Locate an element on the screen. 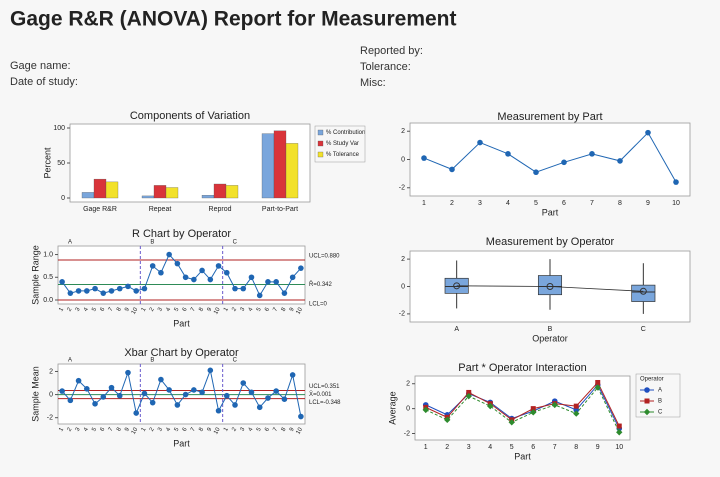 This screenshot has height=477, width=720. x-tick-label: C is located at coordinates (643, 329).